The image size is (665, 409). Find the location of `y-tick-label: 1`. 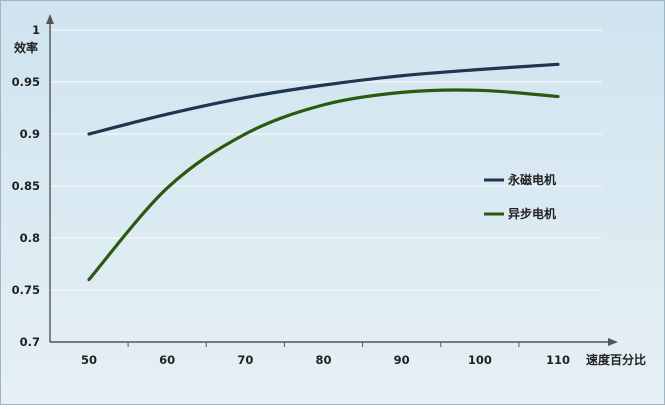

y-tick-label: 1 is located at coordinates (36, 30).